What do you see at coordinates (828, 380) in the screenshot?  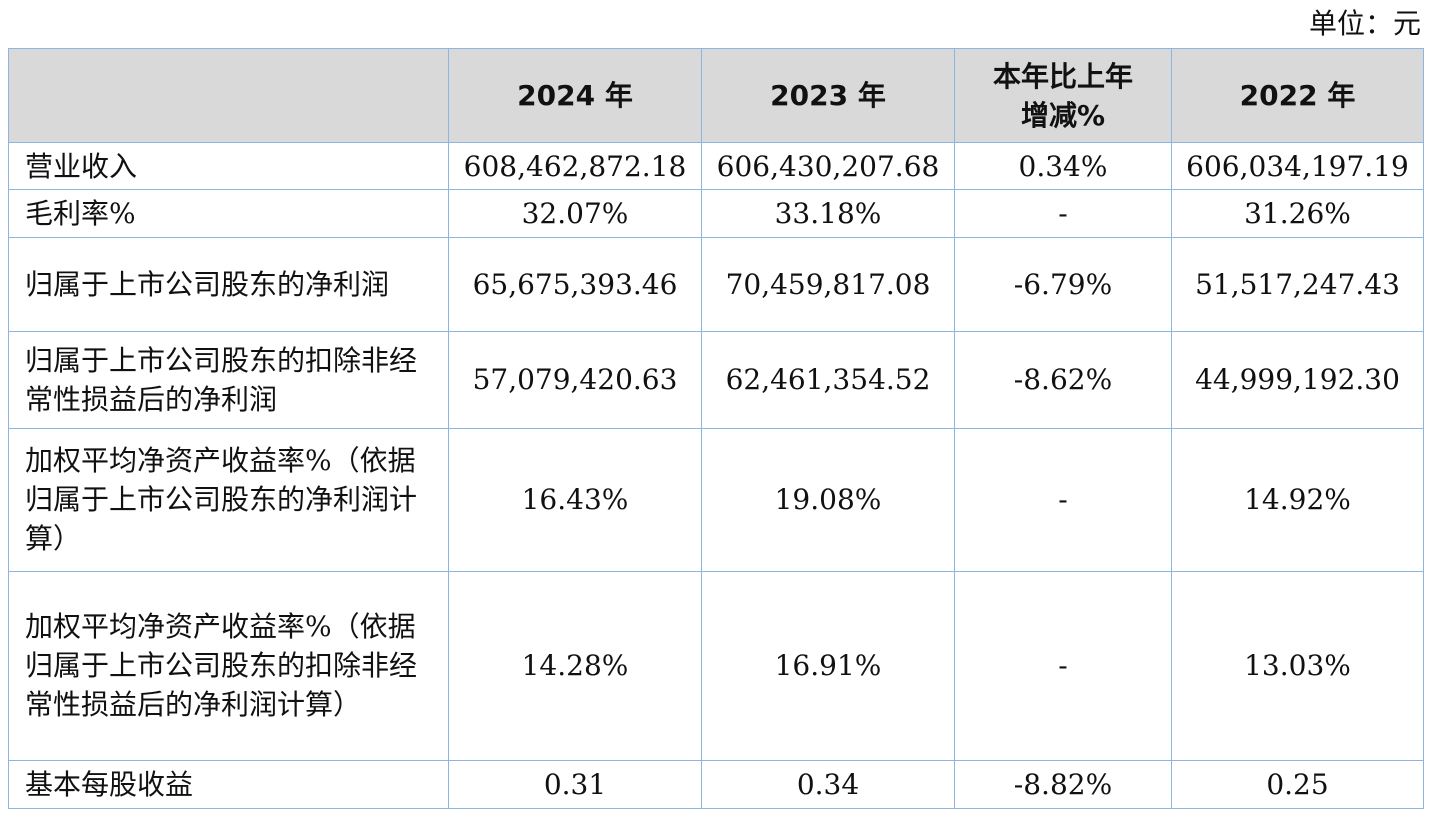 I see `value-2023: 62,461,354.52` at bounding box center [828, 380].